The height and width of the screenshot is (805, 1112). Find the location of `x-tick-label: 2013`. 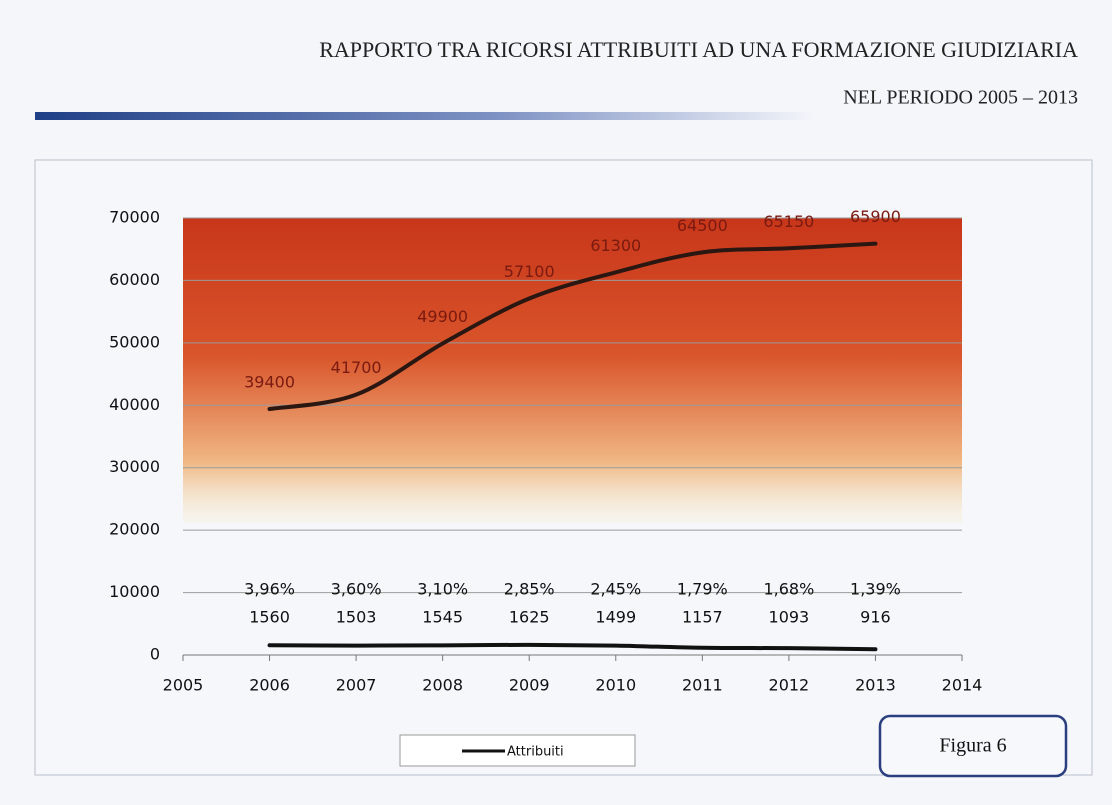

x-tick-label: 2013 is located at coordinates (875, 685).